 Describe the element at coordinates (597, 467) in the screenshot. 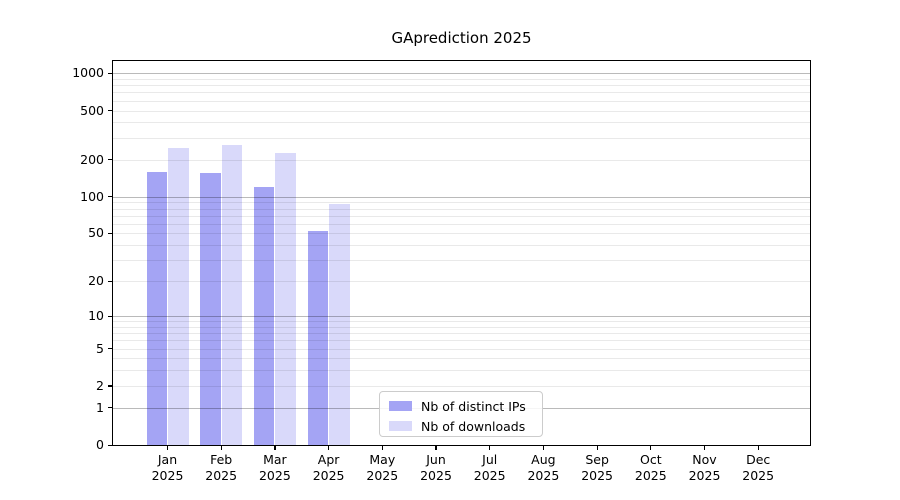

I see `x-tick-label-sep: Sep 2025` at that location.